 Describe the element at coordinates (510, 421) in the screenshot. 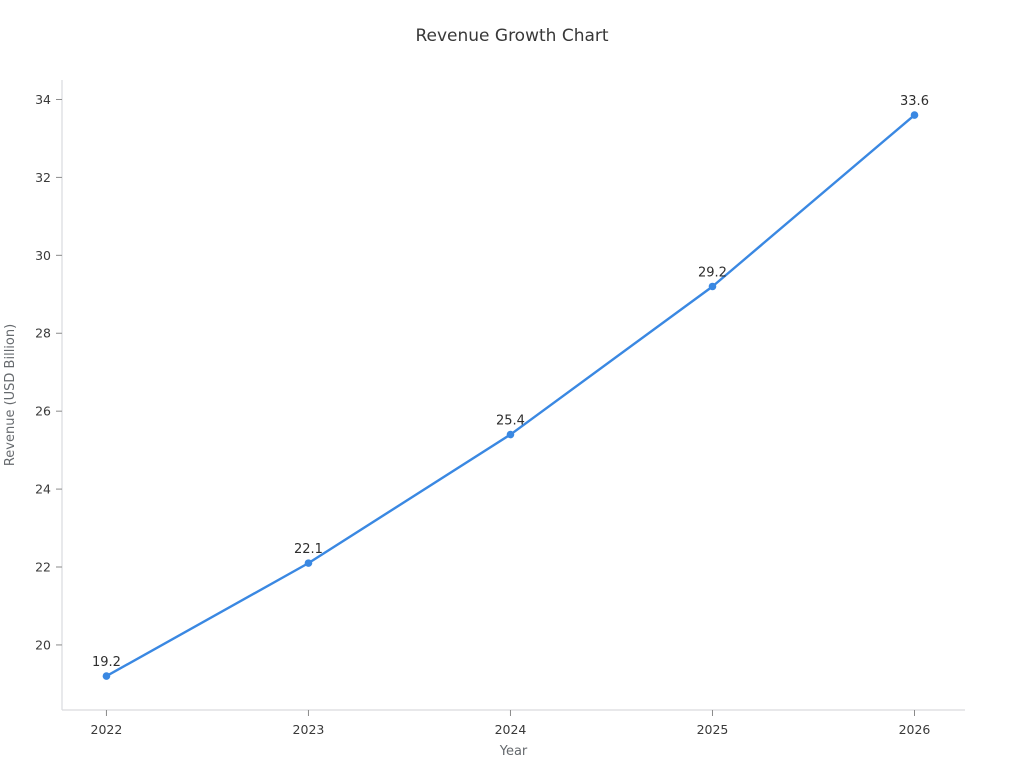

I see `data-point-label: 25.4` at that location.